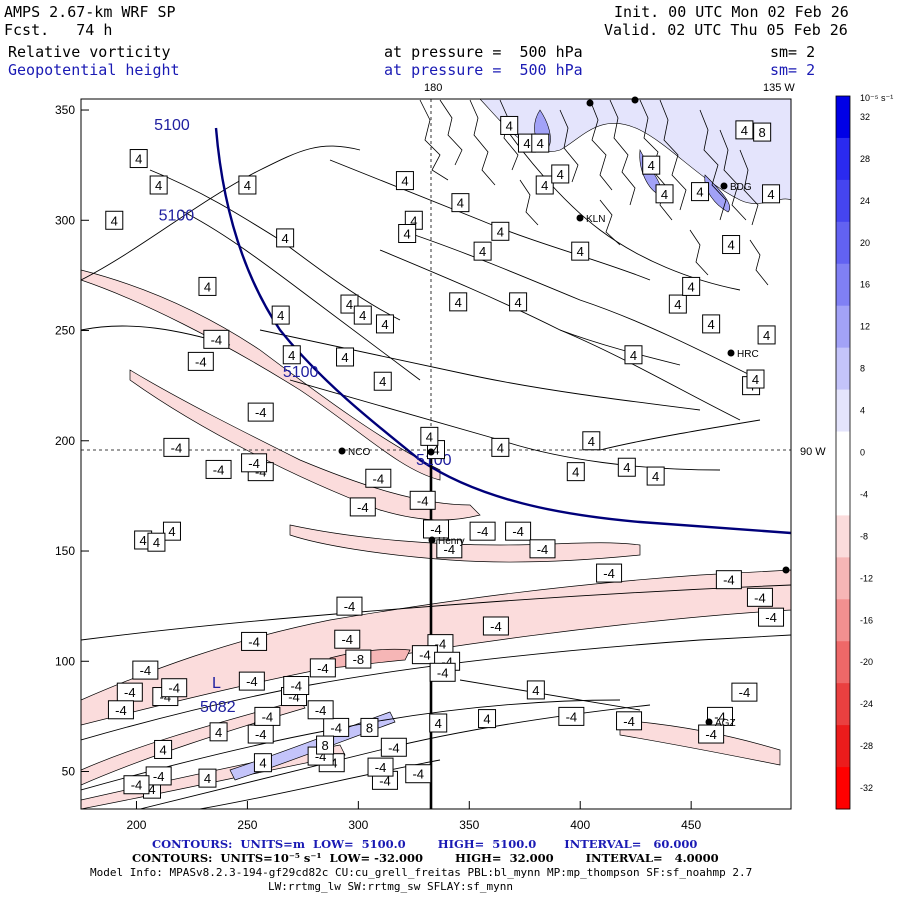 This screenshot has width=900, height=900. What do you see at coordinates (65, 441) in the screenshot?
I see `y-tick-label: 200` at bounding box center [65, 441].